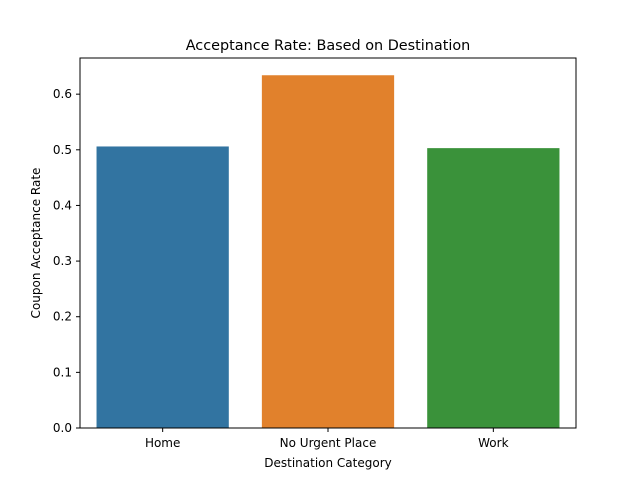 The width and height of the screenshot is (640, 484). What do you see at coordinates (36, 243) in the screenshot?
I see `y-axis-label: Coupon Acceptance Rate` at bounding box center [36, 243].